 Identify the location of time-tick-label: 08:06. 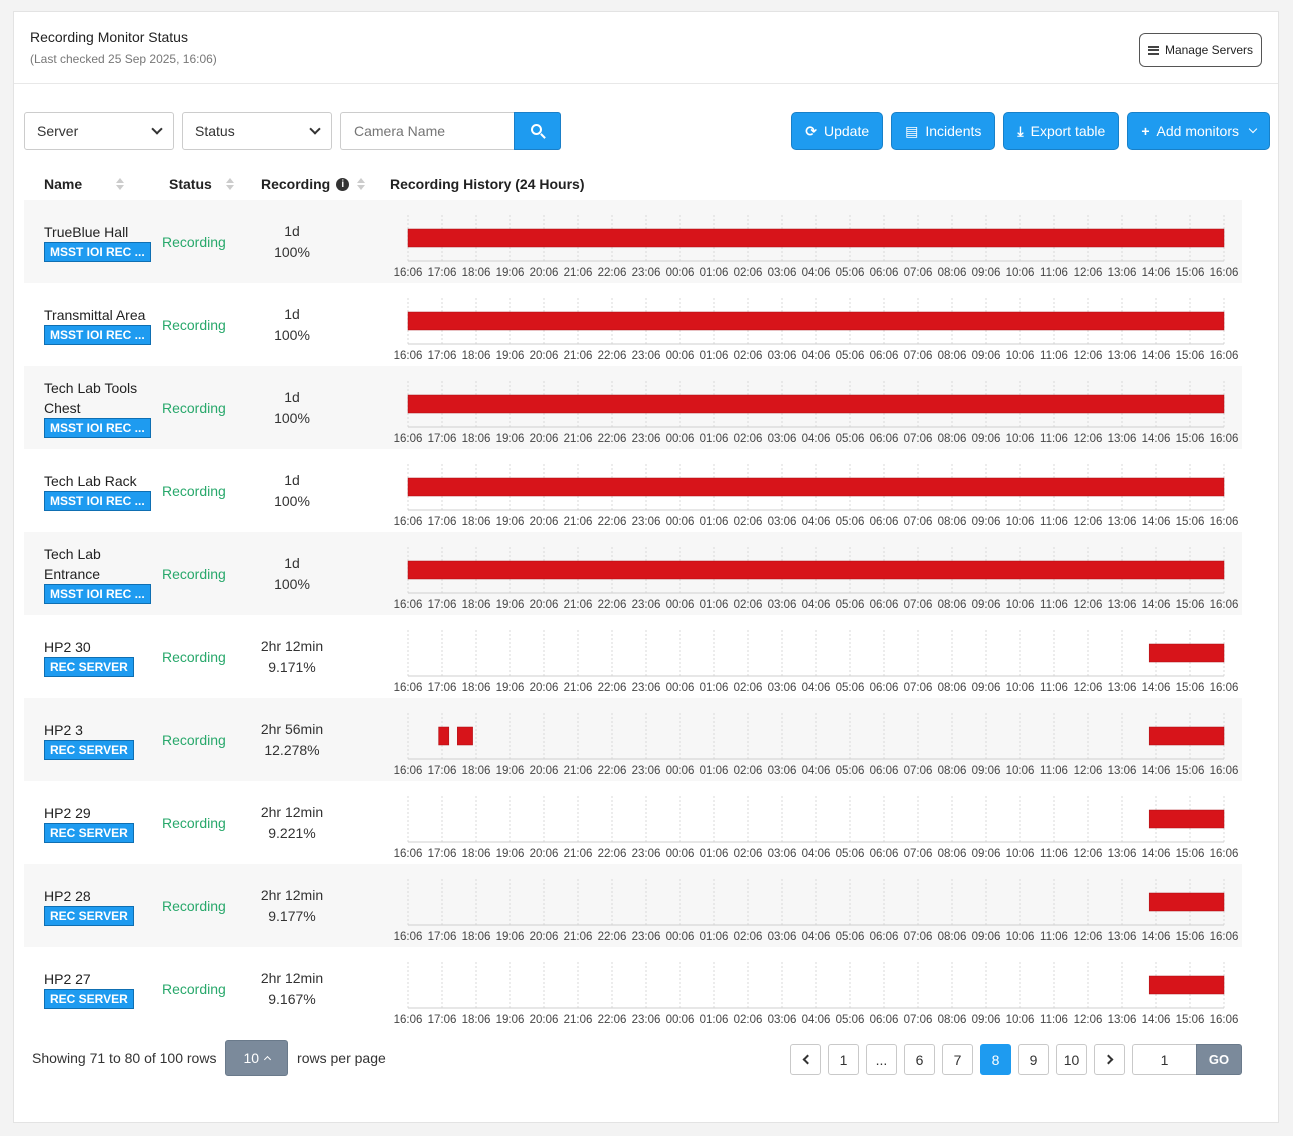
(952, 273).